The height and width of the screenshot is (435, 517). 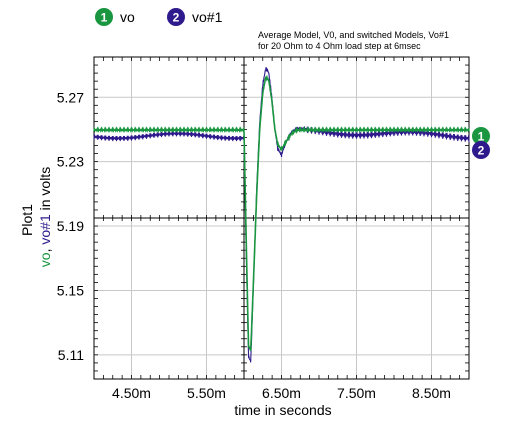 I want to click on y-axis-title-vo: vo, so click(x=45, y=259).